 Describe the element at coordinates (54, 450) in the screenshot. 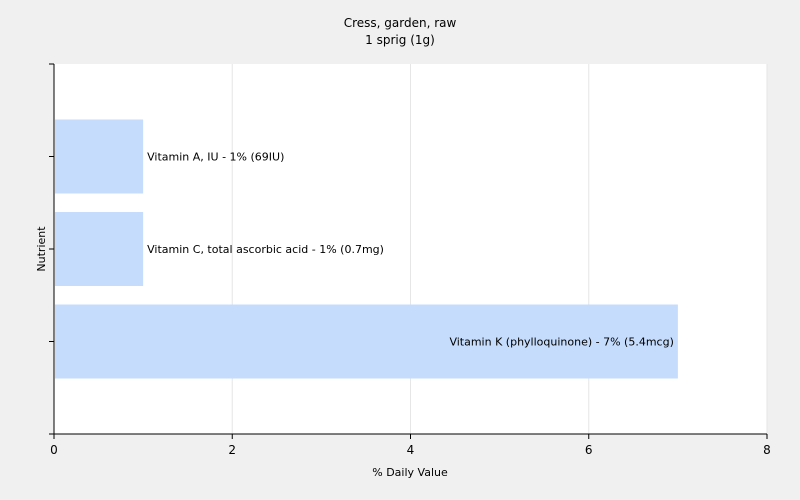

I see `x-tick-label: 0` at that location.